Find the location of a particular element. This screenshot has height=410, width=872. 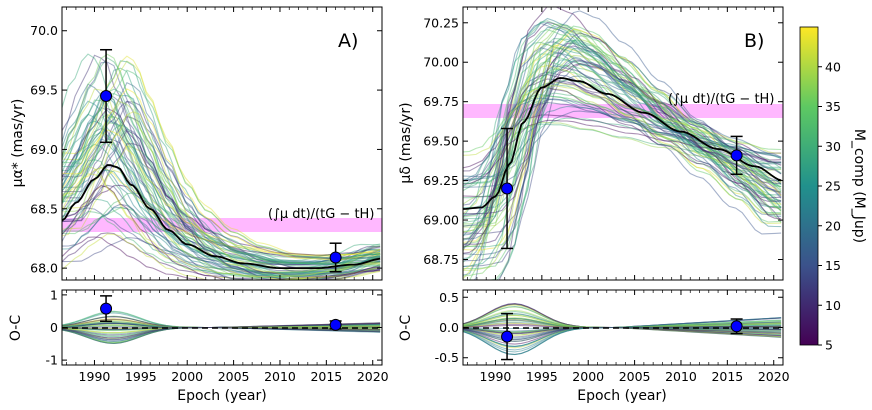

panel-a-best-fit-line is located at coordinates (221, 216).